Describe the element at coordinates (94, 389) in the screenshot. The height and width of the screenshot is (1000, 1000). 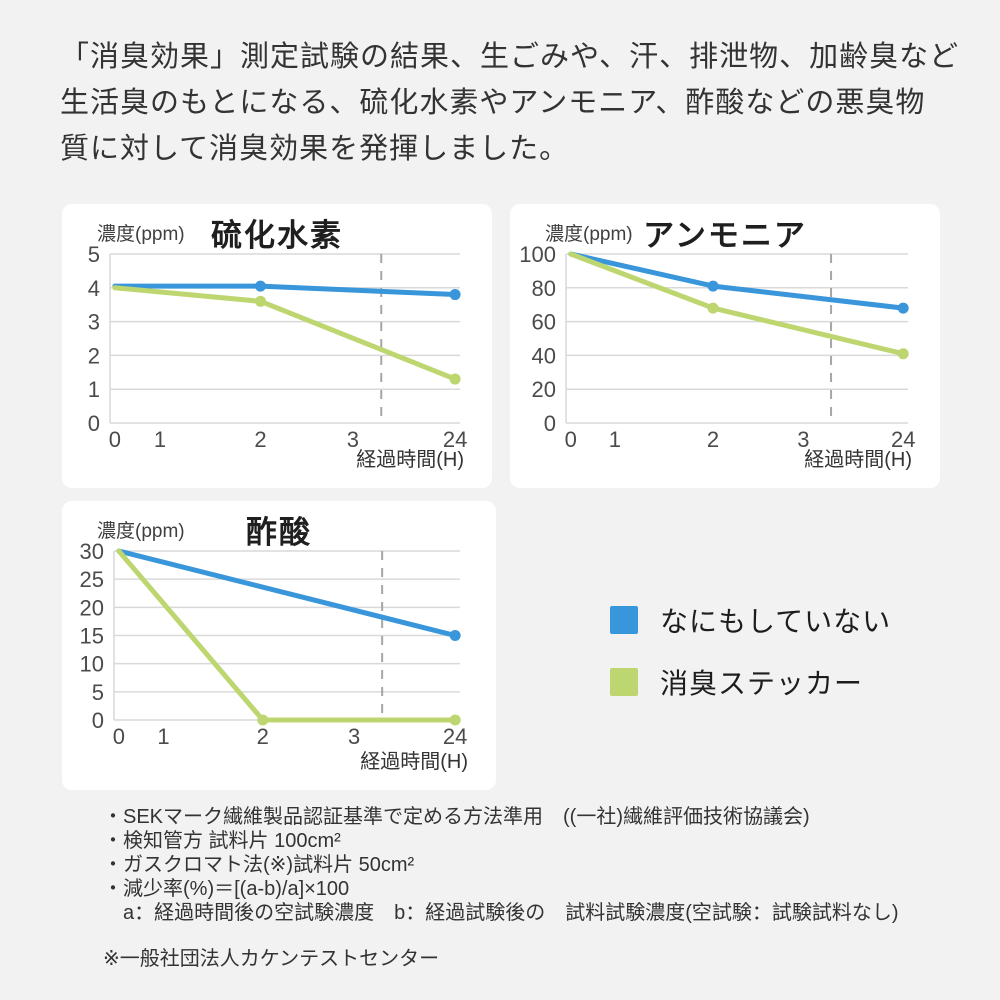
I see `y-tick-label: 1` at that location.